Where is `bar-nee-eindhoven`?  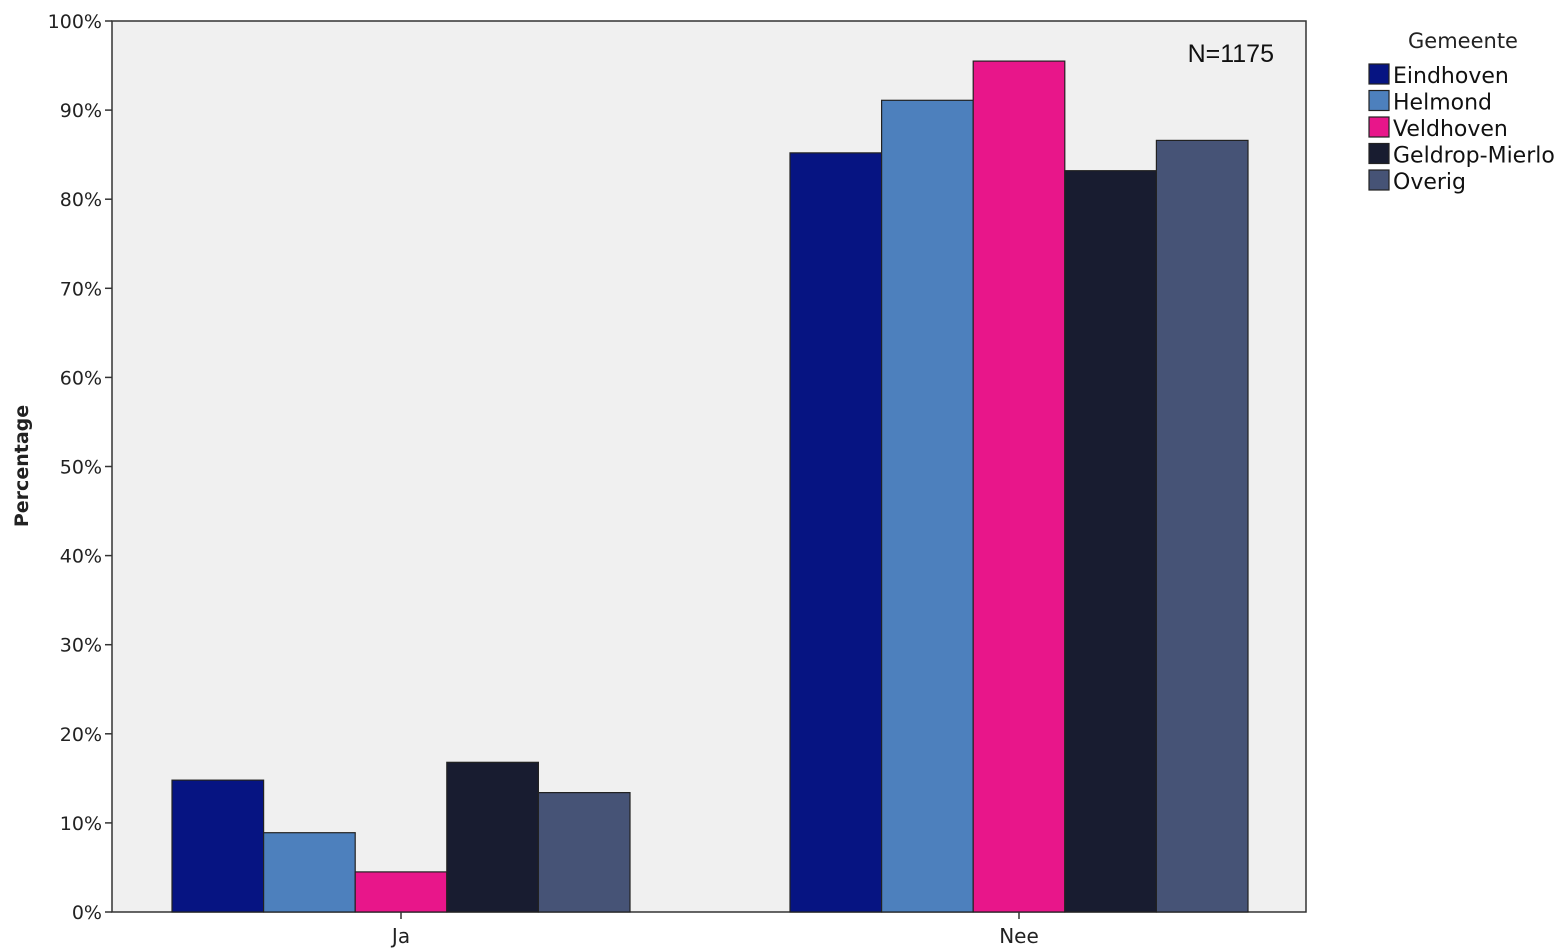 bar-nee-eindhoven is located at coordinates (836, 532).